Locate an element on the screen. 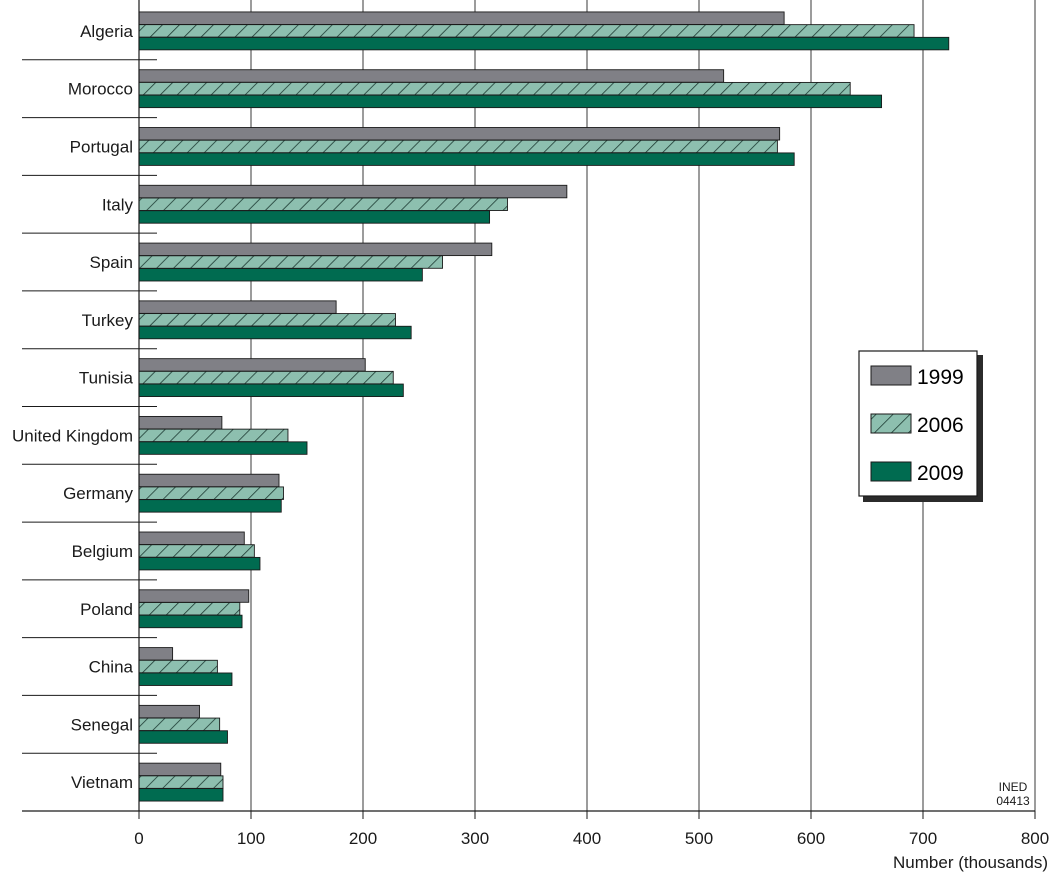 The height and width of the screenshot is (878, 1050). bar-spain-2006 is located at coordinates (290, 262).